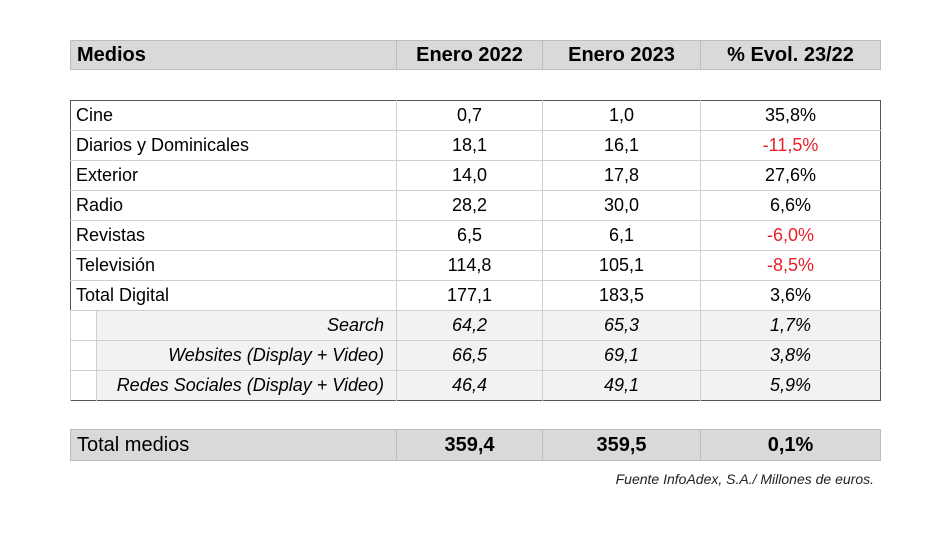  What do you see at coordinates (790, 265) in the screenshot?
I see `row-evol: -8,5%` at bounding box center [790, 265].